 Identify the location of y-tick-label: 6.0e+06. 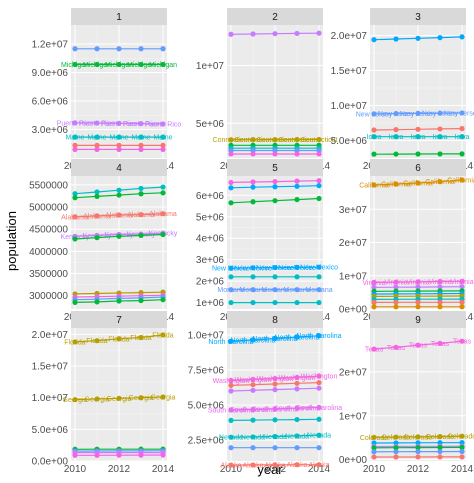
(50, 102).